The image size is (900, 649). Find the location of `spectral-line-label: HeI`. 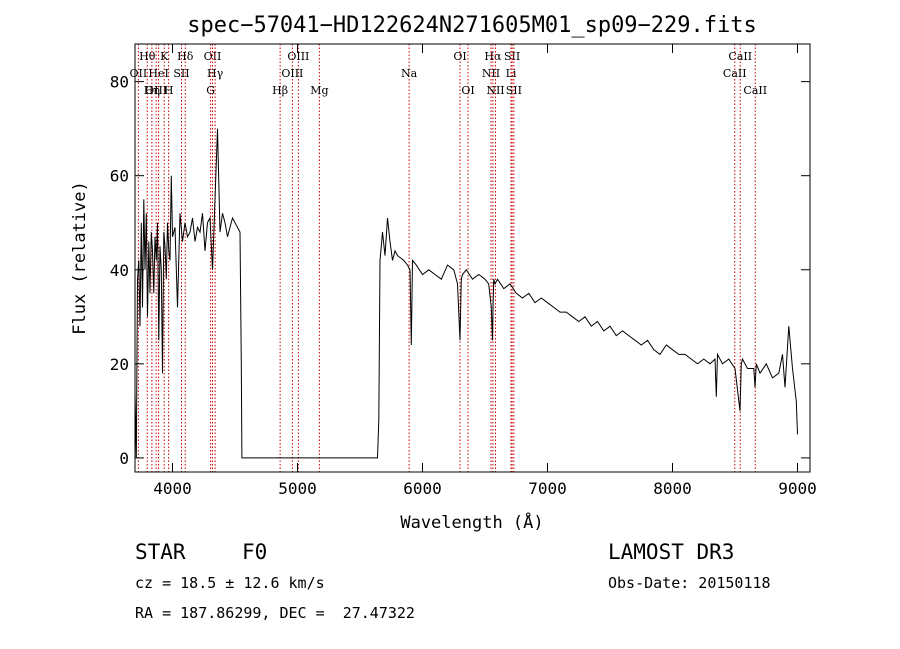

spectral-line-label: HeI is located at coordinates (158, 73).